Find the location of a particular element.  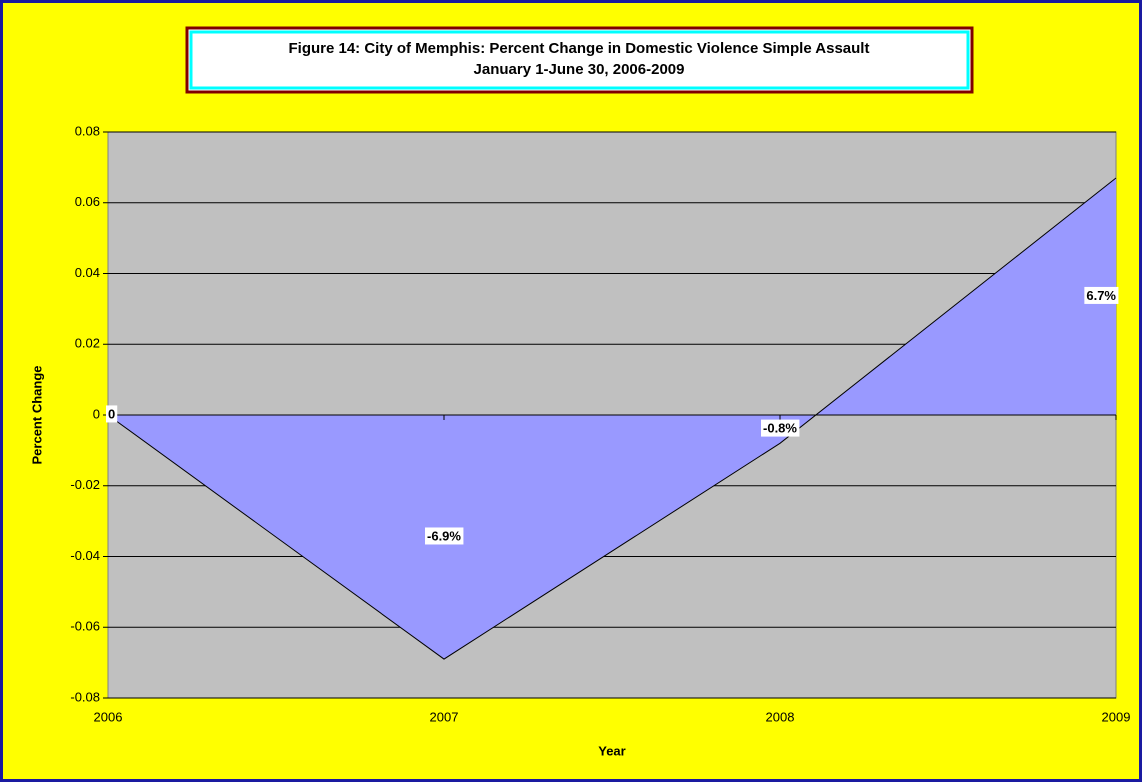

value-label: 6.7% is located at coordinates (1101, 295).